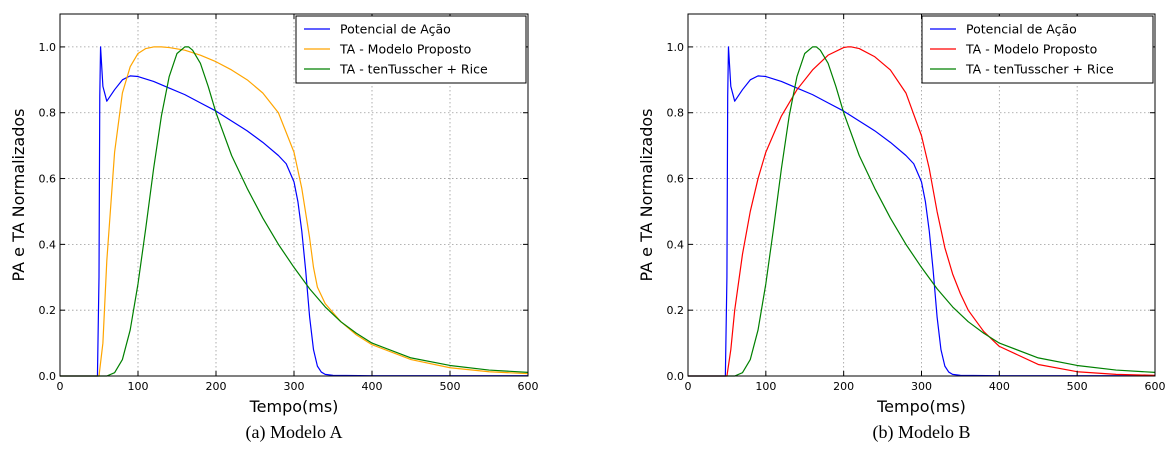  What do you see at coordinates (922, 432) in the screenshot?
I see `panel-caption: (b) Modelo B` at bounding box center [922, 432].